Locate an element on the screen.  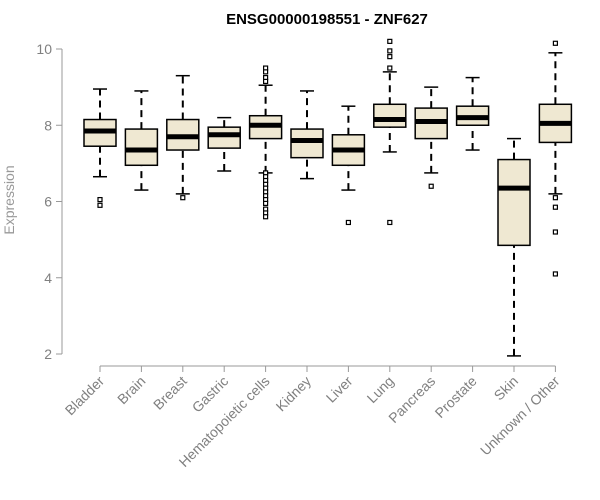
x-tick-label: Liver is located at coordinates (339, 389).